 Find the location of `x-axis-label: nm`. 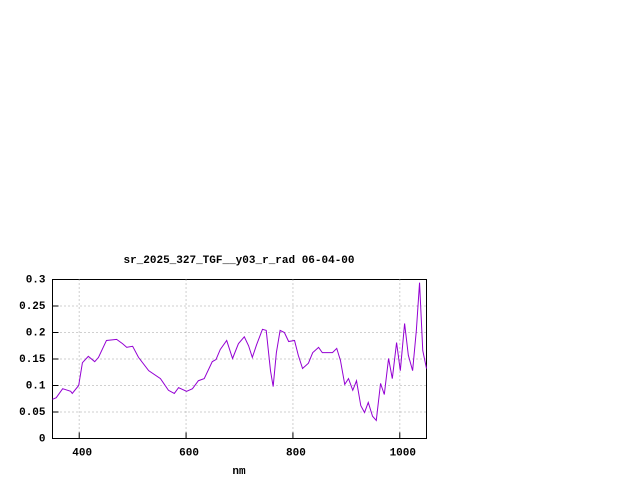

x-axis-label: nm is located at coordinates (239, 472).